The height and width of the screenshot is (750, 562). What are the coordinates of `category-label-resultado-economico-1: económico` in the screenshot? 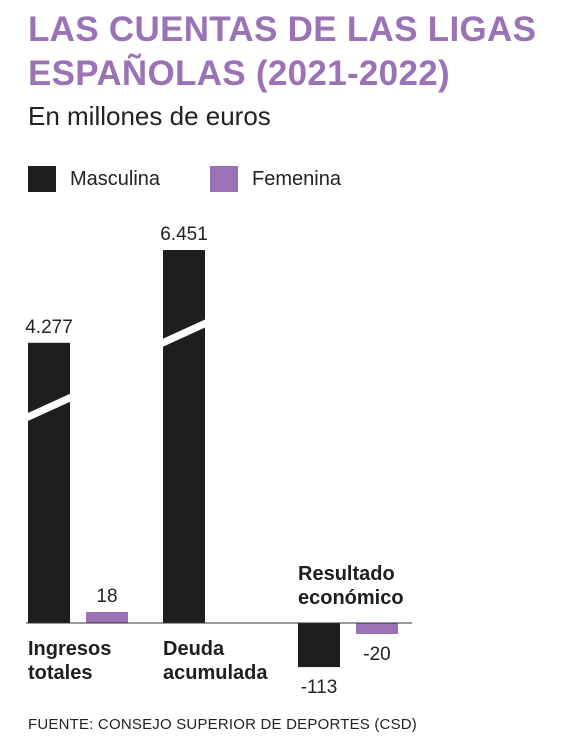 It's located at (351, 598).